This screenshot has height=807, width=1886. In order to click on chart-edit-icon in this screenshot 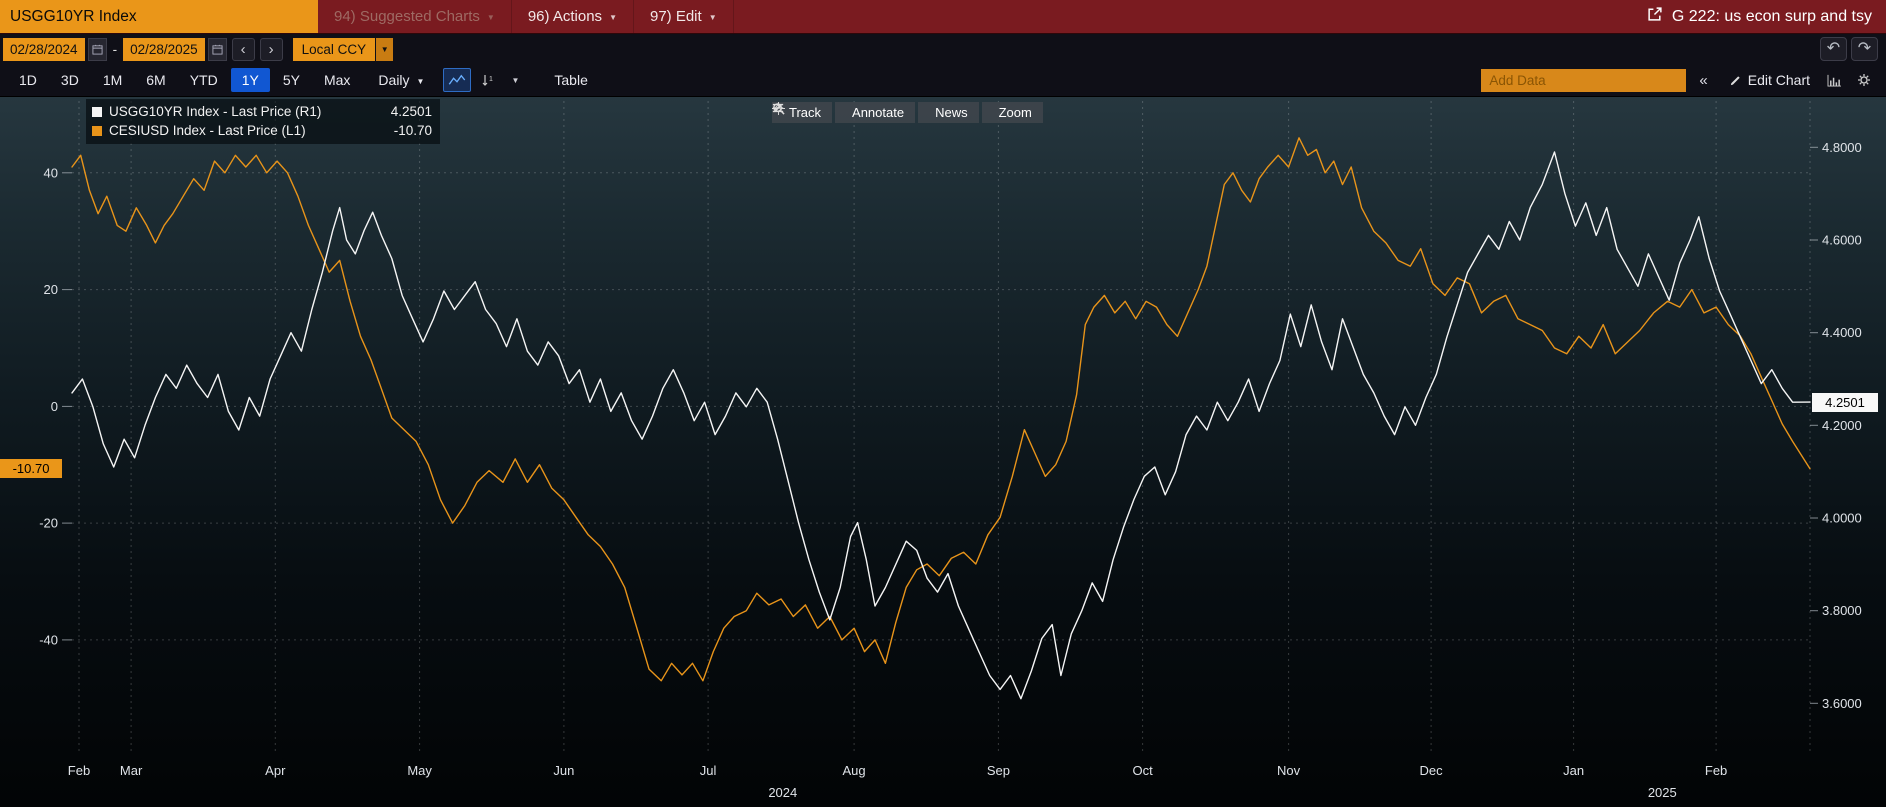, I will do `click(1834, 80)`.